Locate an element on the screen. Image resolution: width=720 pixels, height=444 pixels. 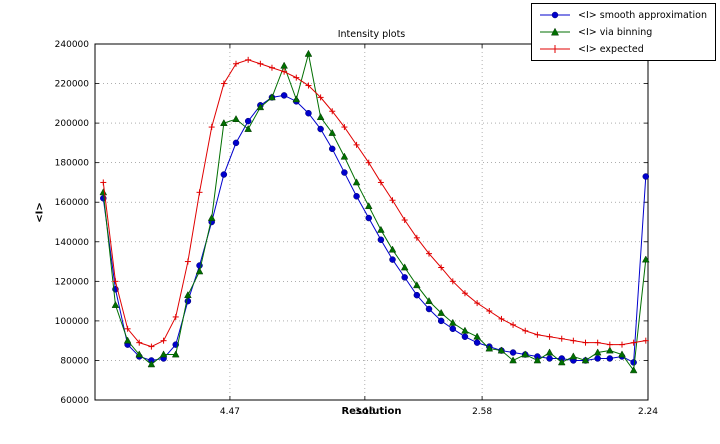
legend-marker-circle-icon is located at coordinates (555, 15).